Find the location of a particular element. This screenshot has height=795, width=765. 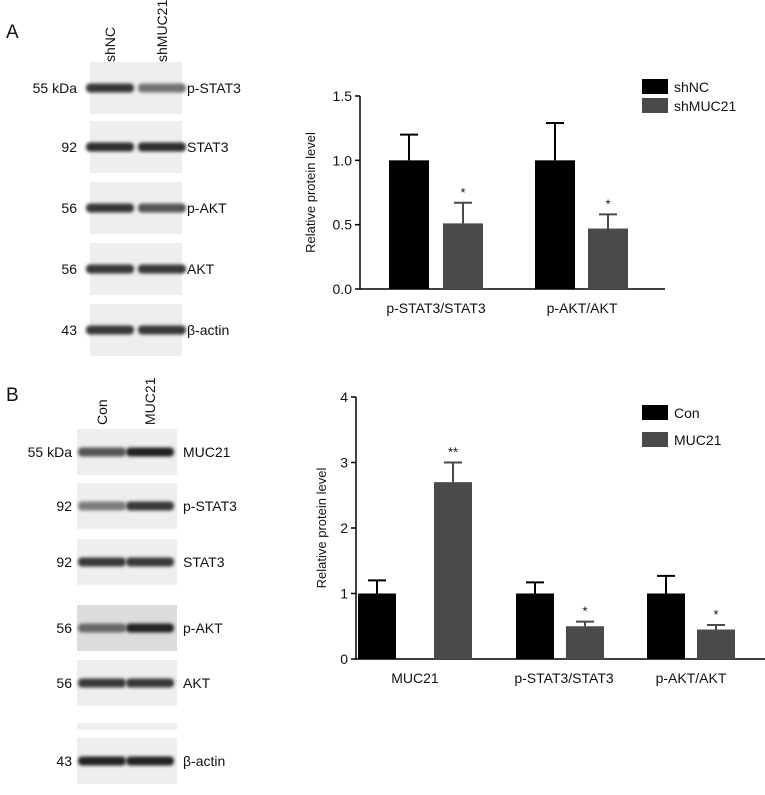

panel-letter-b: B is located at coordinates (12, 395).